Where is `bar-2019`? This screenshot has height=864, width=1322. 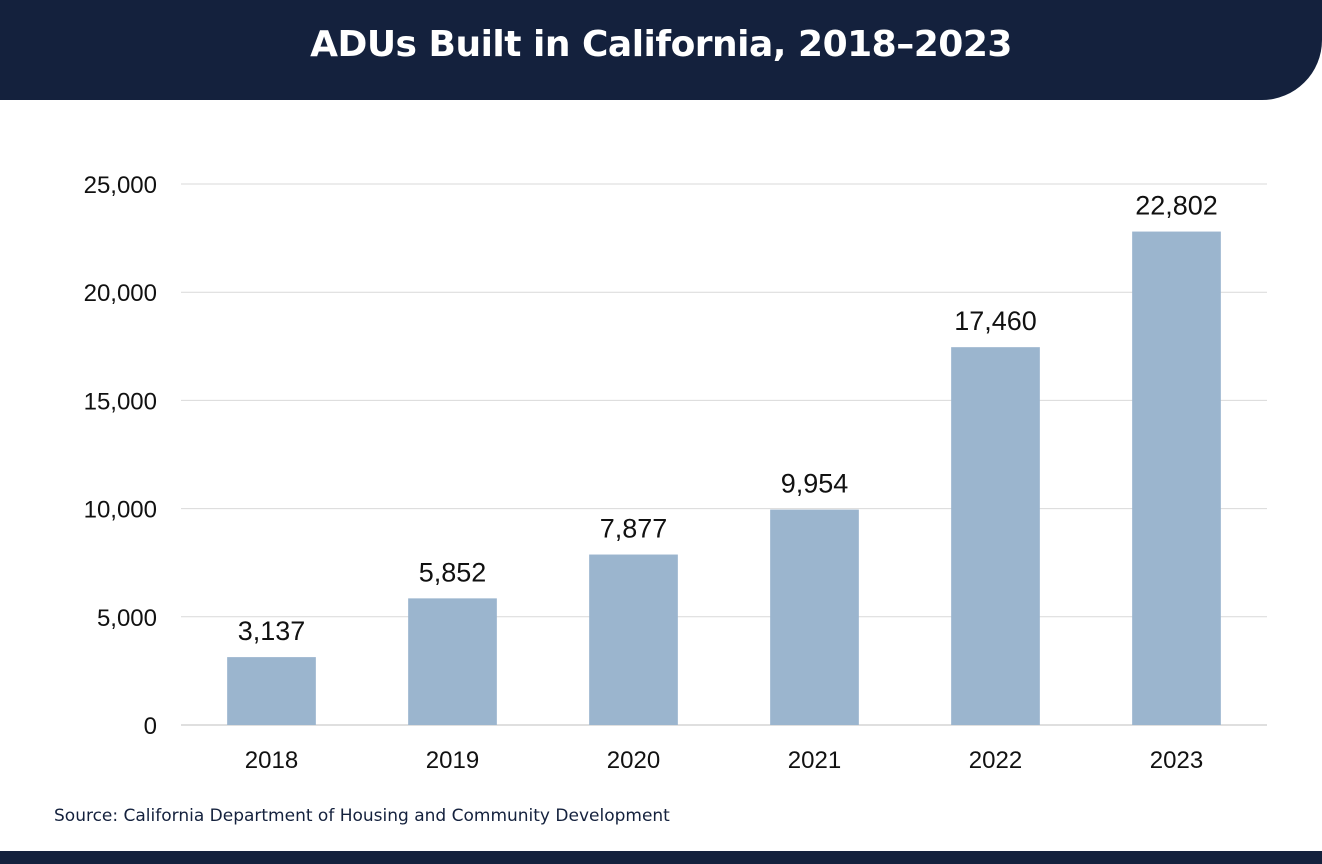
bar-2019 is located at coordinates (452, 661).